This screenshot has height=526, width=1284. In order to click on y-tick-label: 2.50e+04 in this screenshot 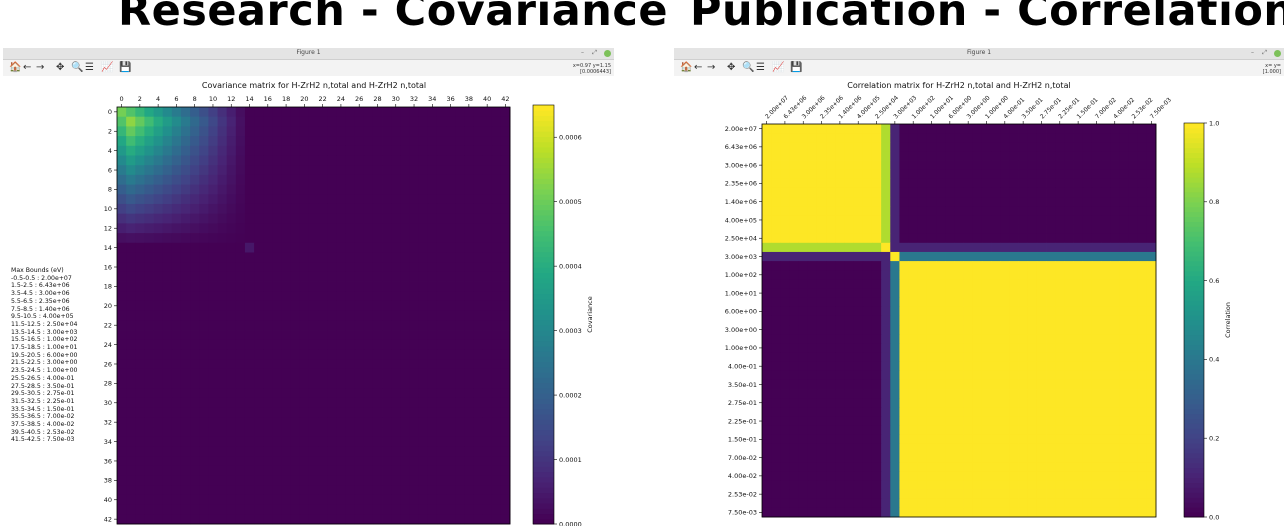, I will do `click(741, 239)`.